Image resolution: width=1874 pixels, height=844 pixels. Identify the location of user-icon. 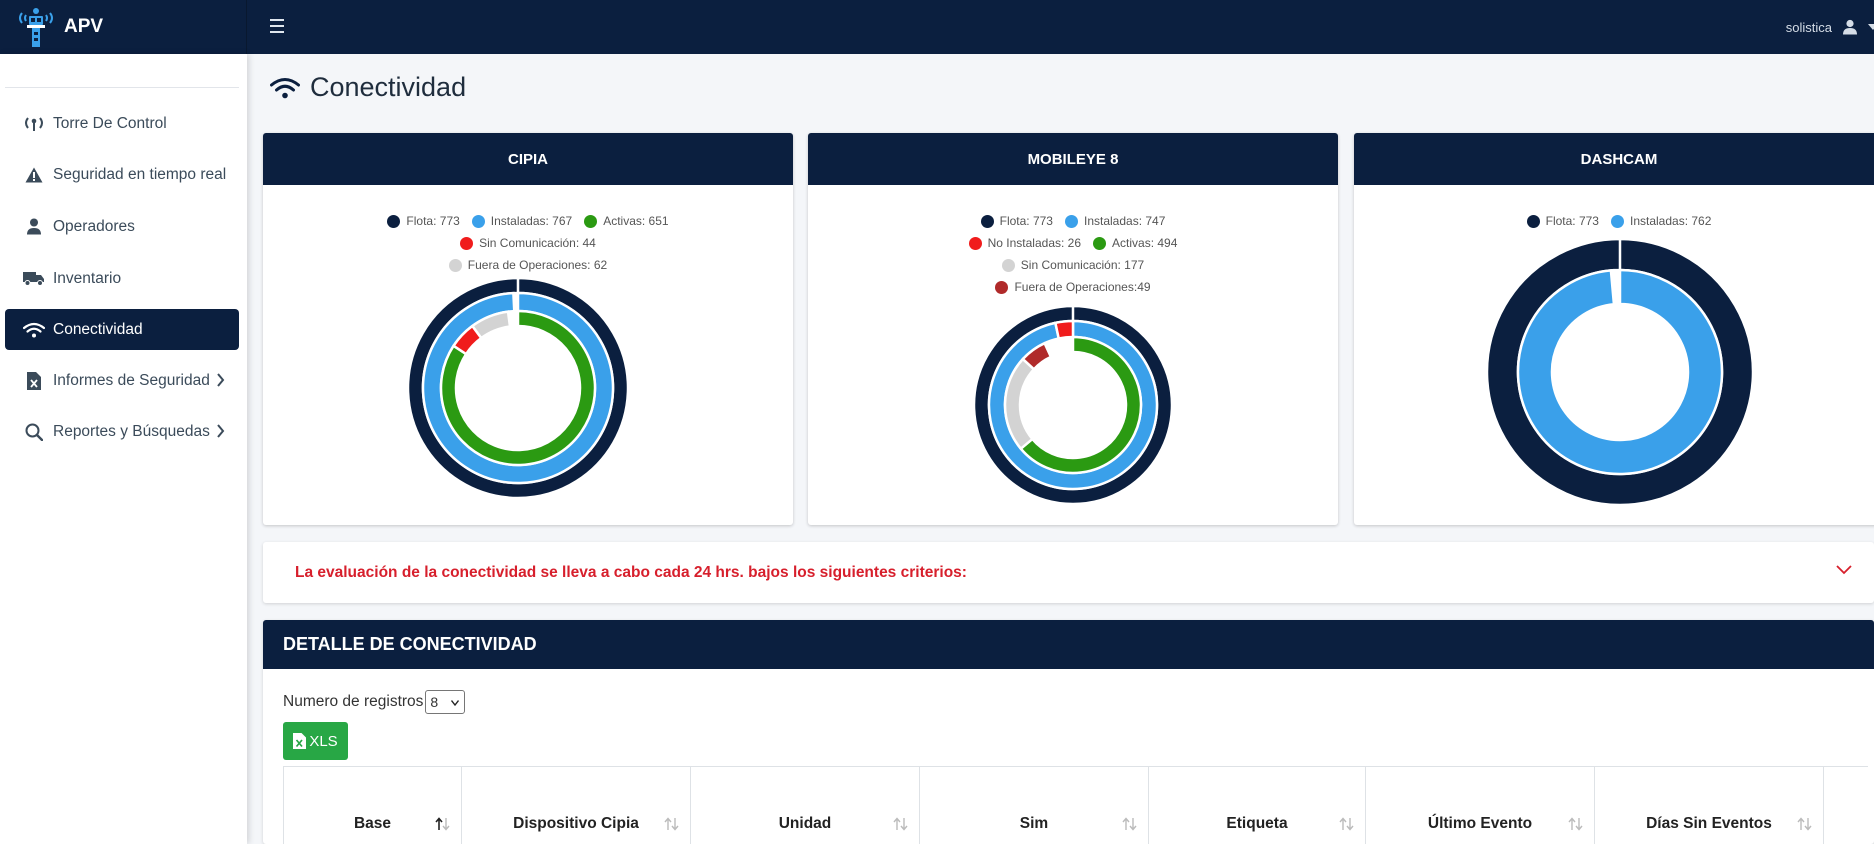
(1850, 27).